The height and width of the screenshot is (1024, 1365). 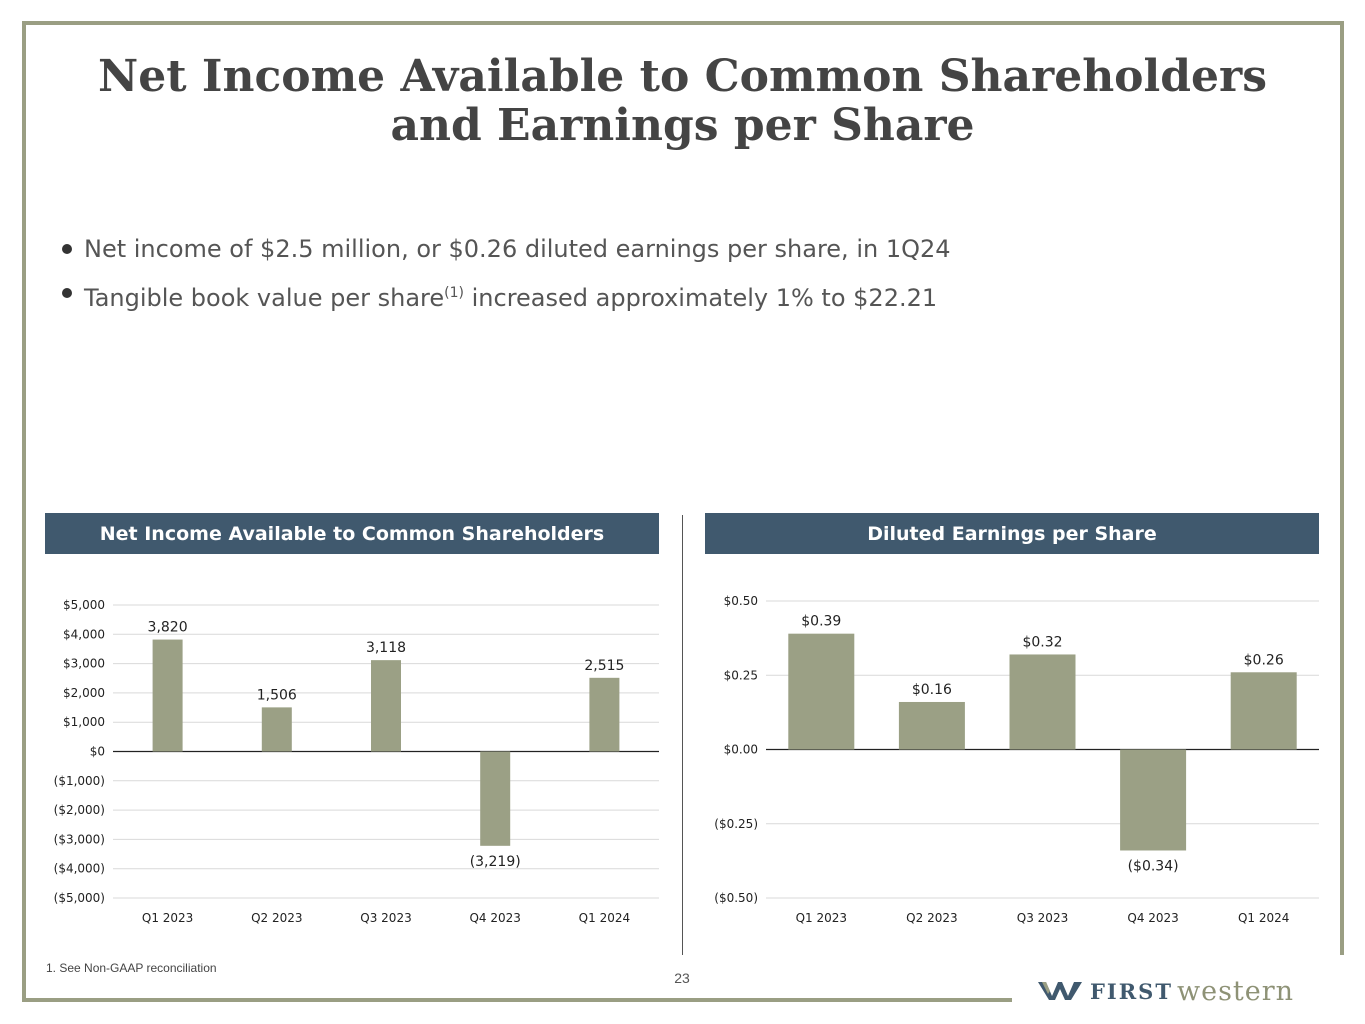 What do you see at coordinates (736, 898) in the screenshot?
I see `y-tick-label: ($0.50)` at bounding box center [736, 898].